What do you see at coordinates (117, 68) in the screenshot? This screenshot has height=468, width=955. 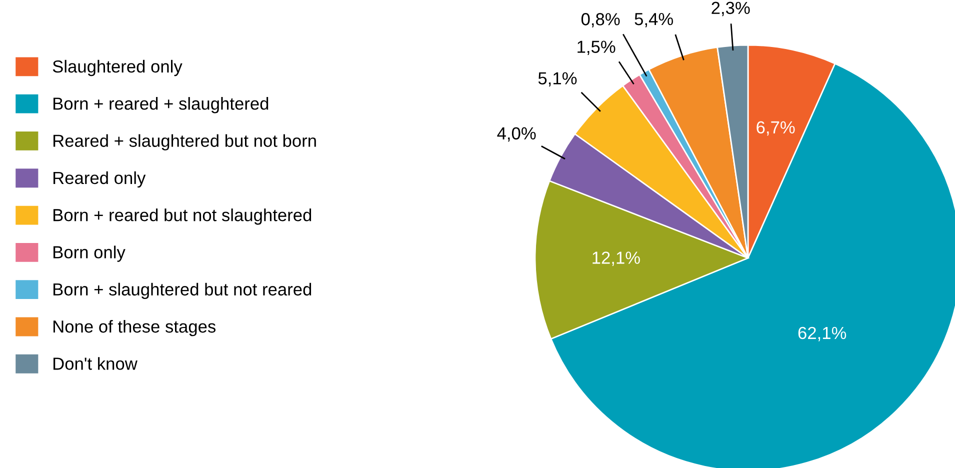 I see `legend-label: Slaughtered only` at bounding box center [117, 68].